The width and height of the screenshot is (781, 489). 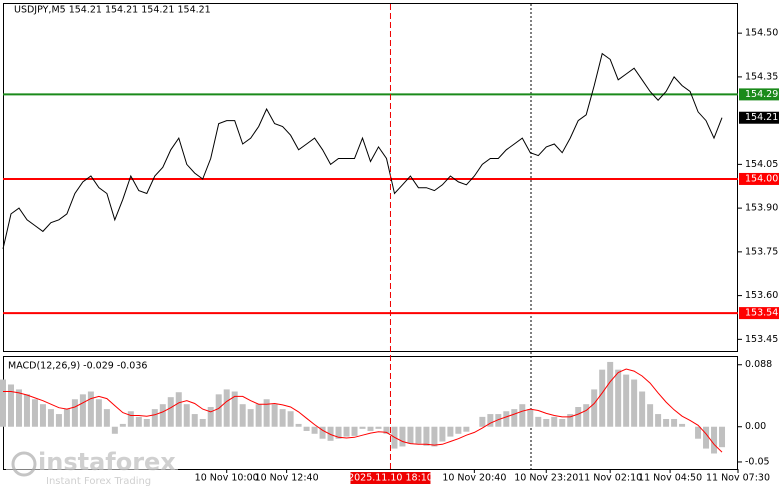 I want to click on x-tick-label: 10 Nov 10:00, so click(x=227, y=478).